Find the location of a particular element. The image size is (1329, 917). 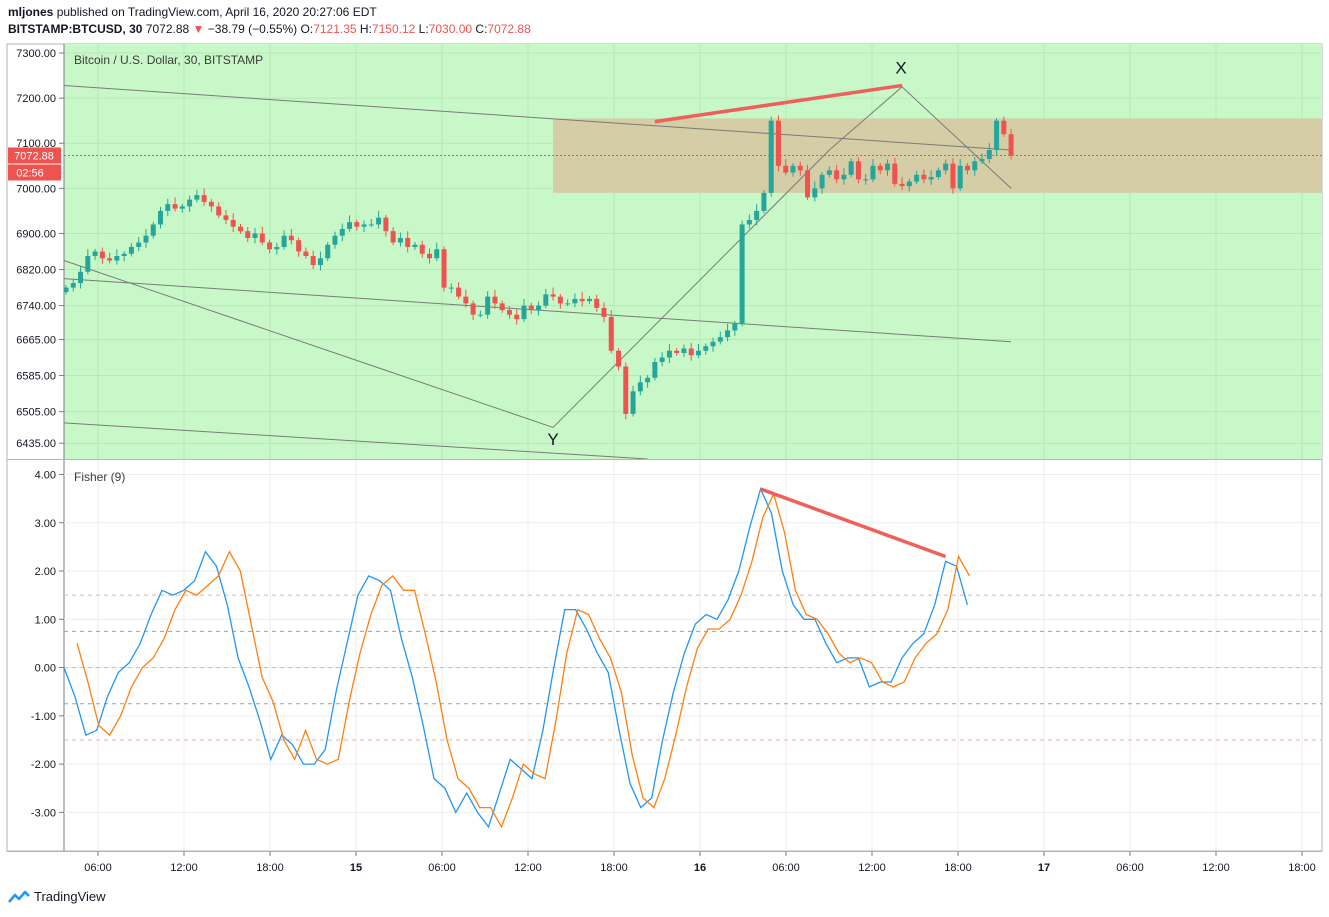

fisher-divergence-line is located at coordinates (853, 523).